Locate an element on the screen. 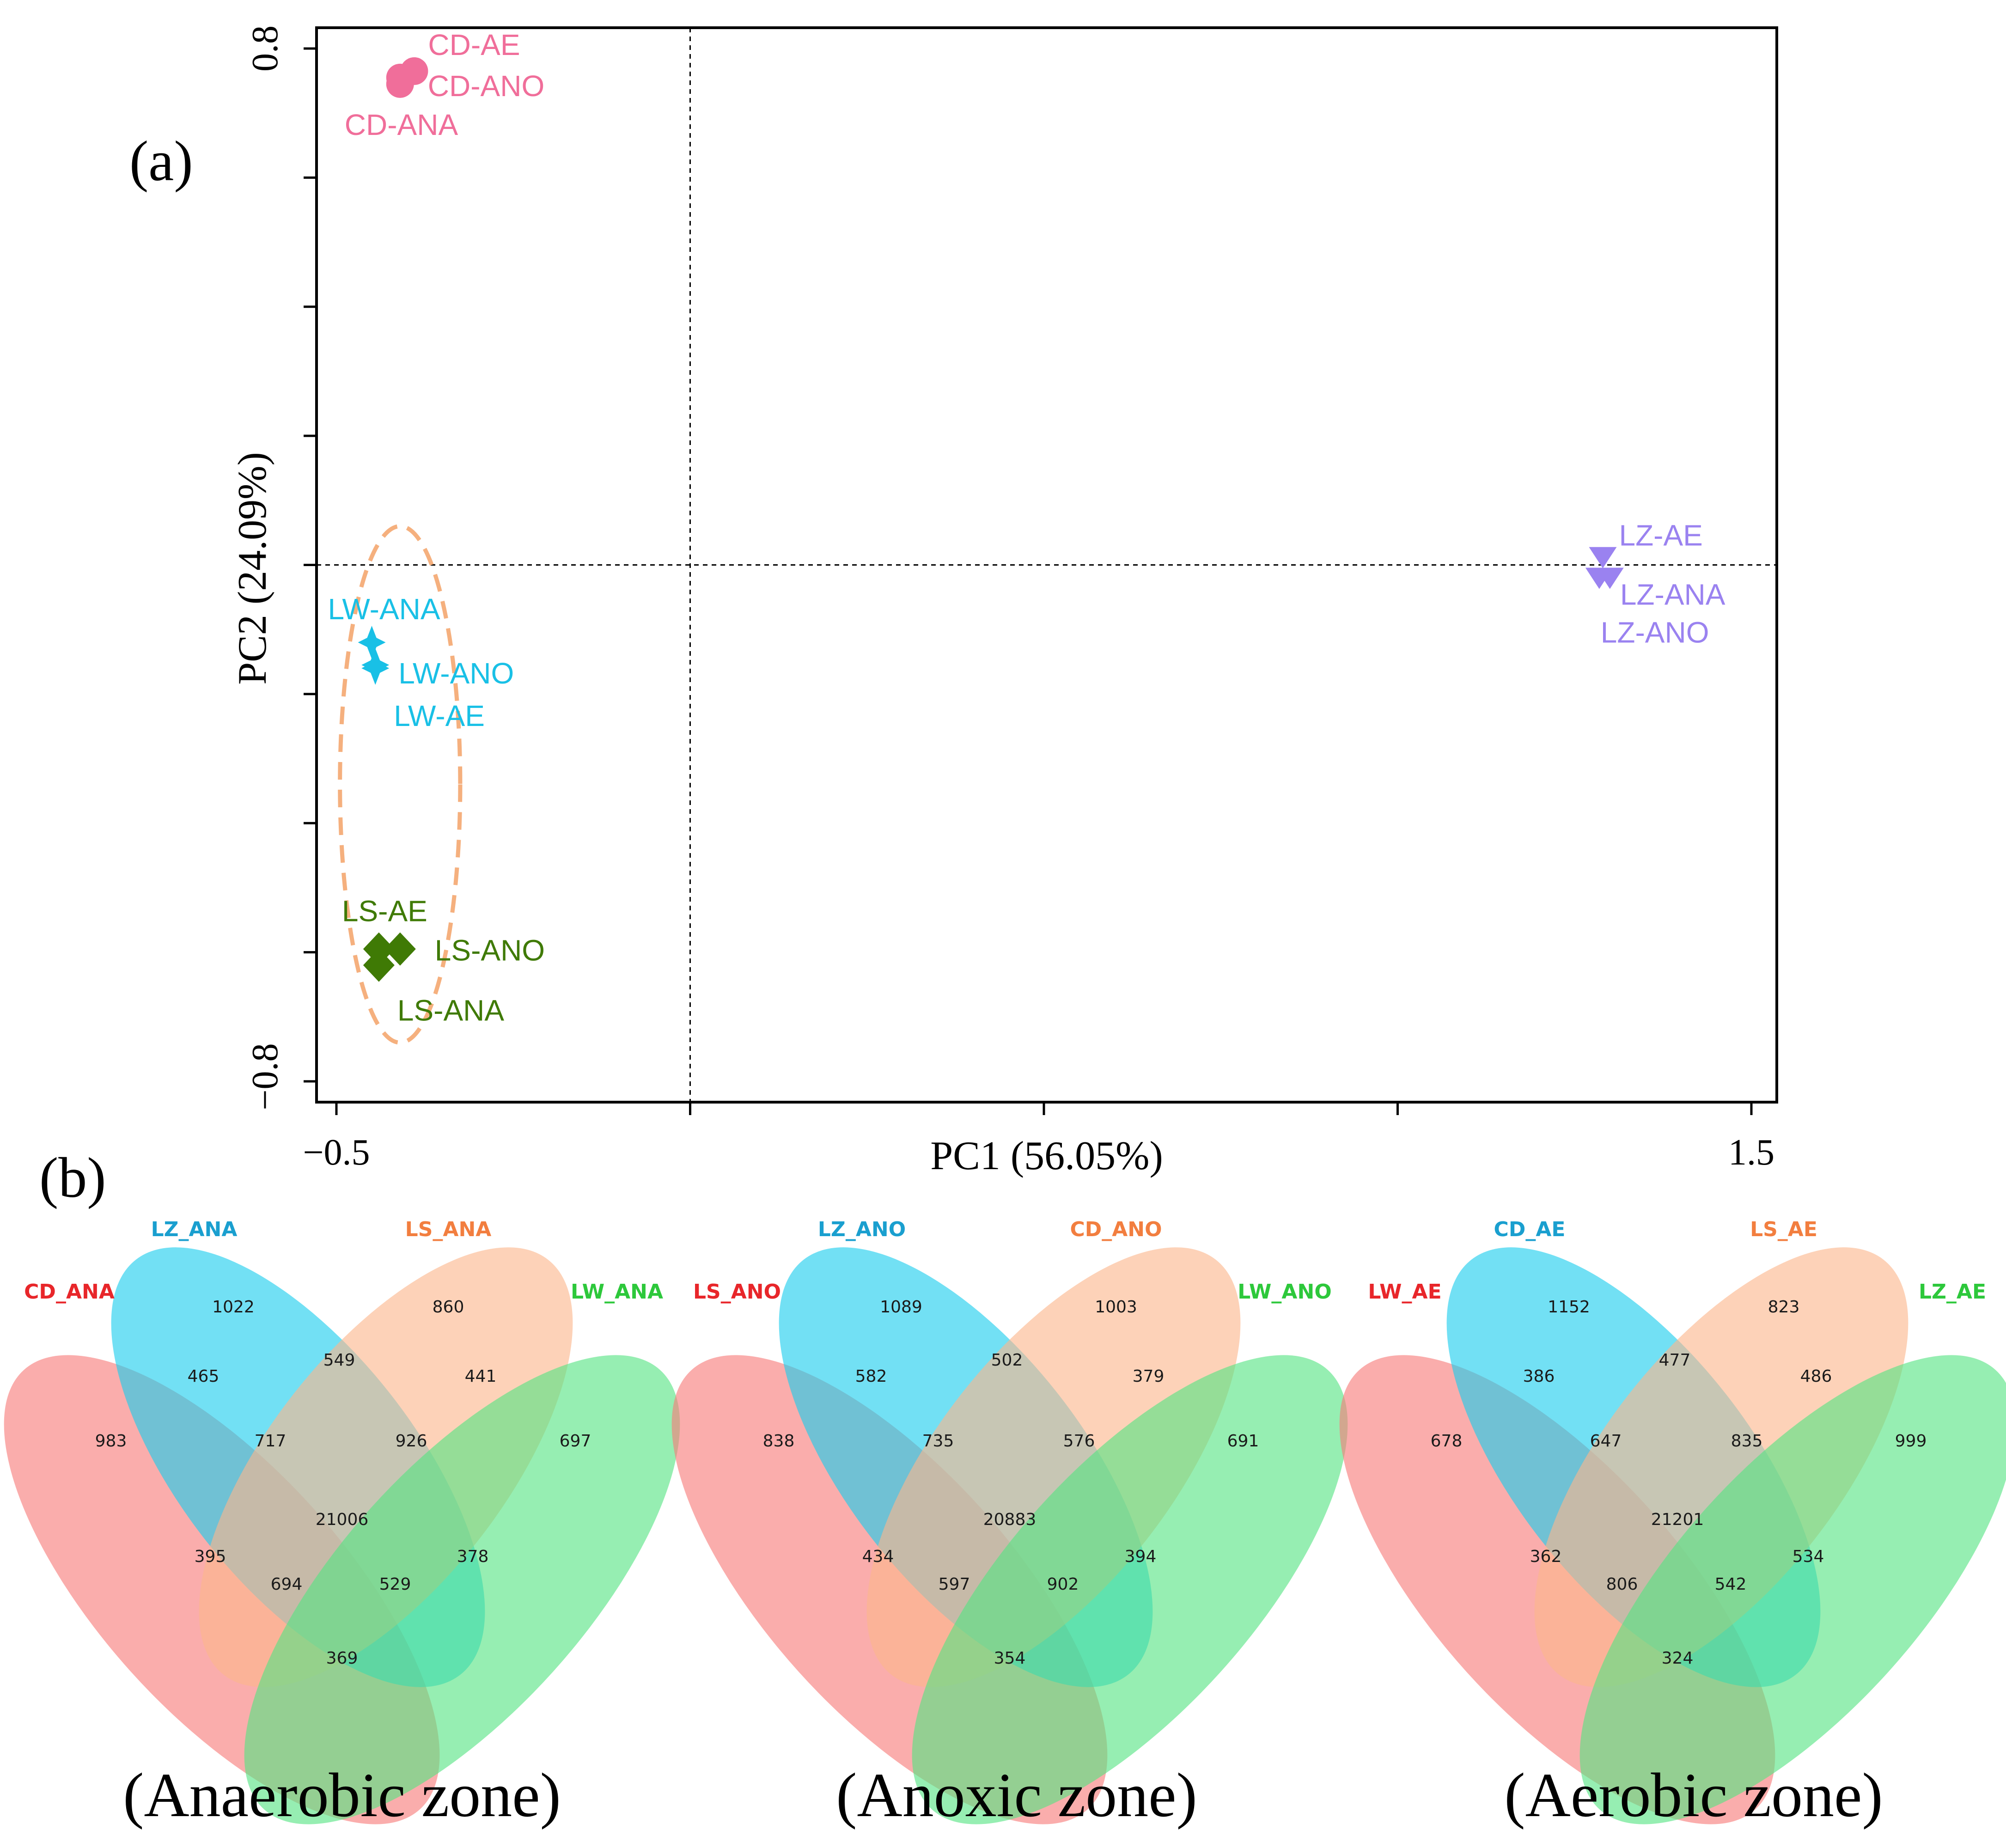  venn-region-count-a: 838 is located at coordinates (779, 1441).